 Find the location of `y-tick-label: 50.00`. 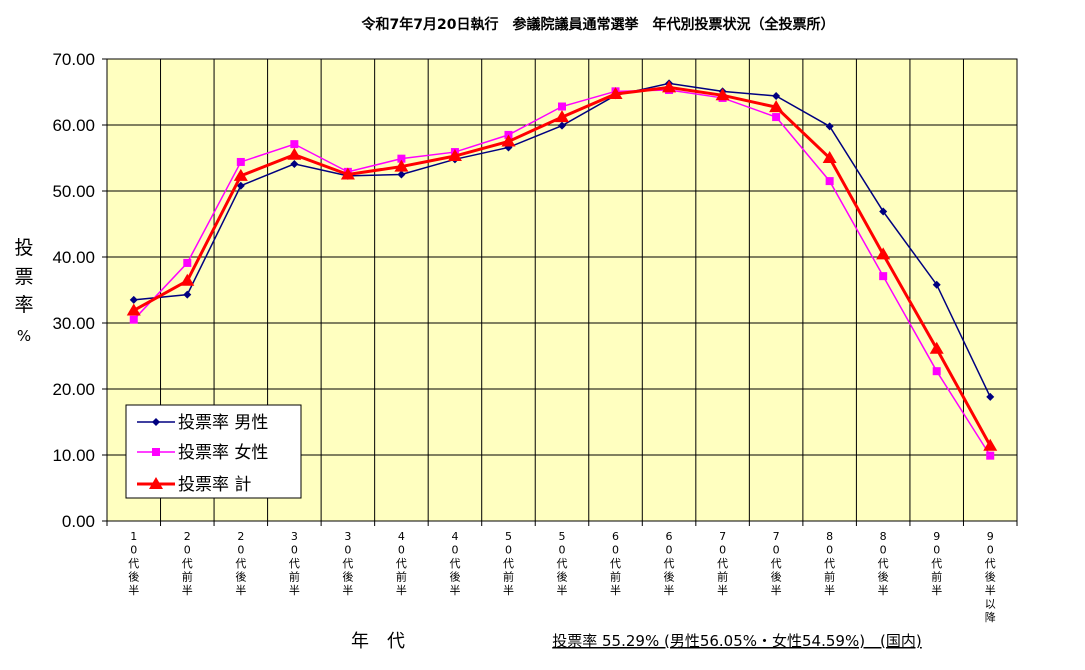

y-tick-label: 50.00 is located at coordinates (73, 191).